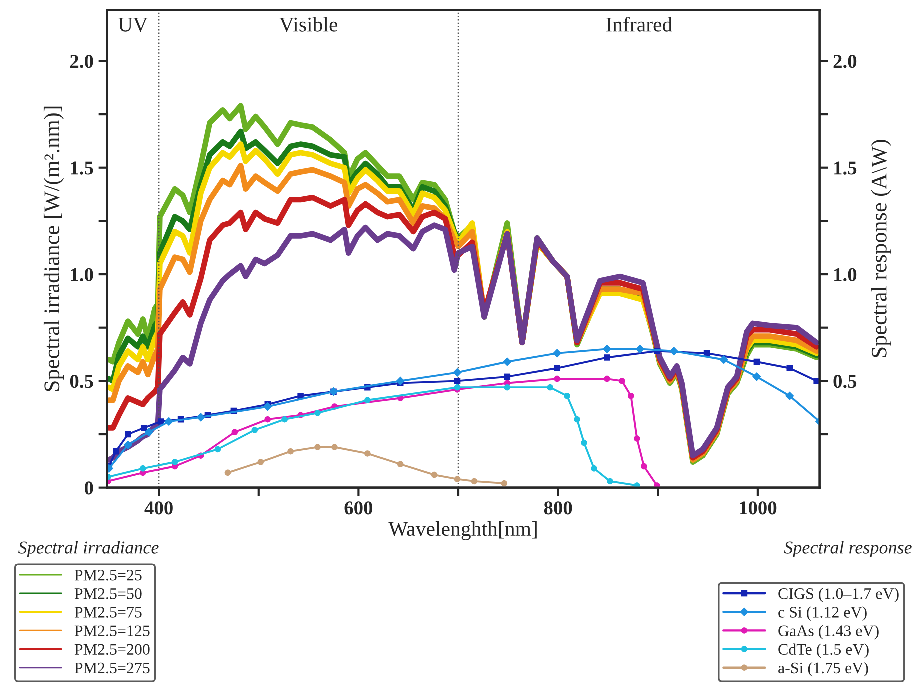  What do you see at coordinates (845, 168) in the screenshot?
I see `y2-tick-label: 1.5` at bounding box center [845, 168].